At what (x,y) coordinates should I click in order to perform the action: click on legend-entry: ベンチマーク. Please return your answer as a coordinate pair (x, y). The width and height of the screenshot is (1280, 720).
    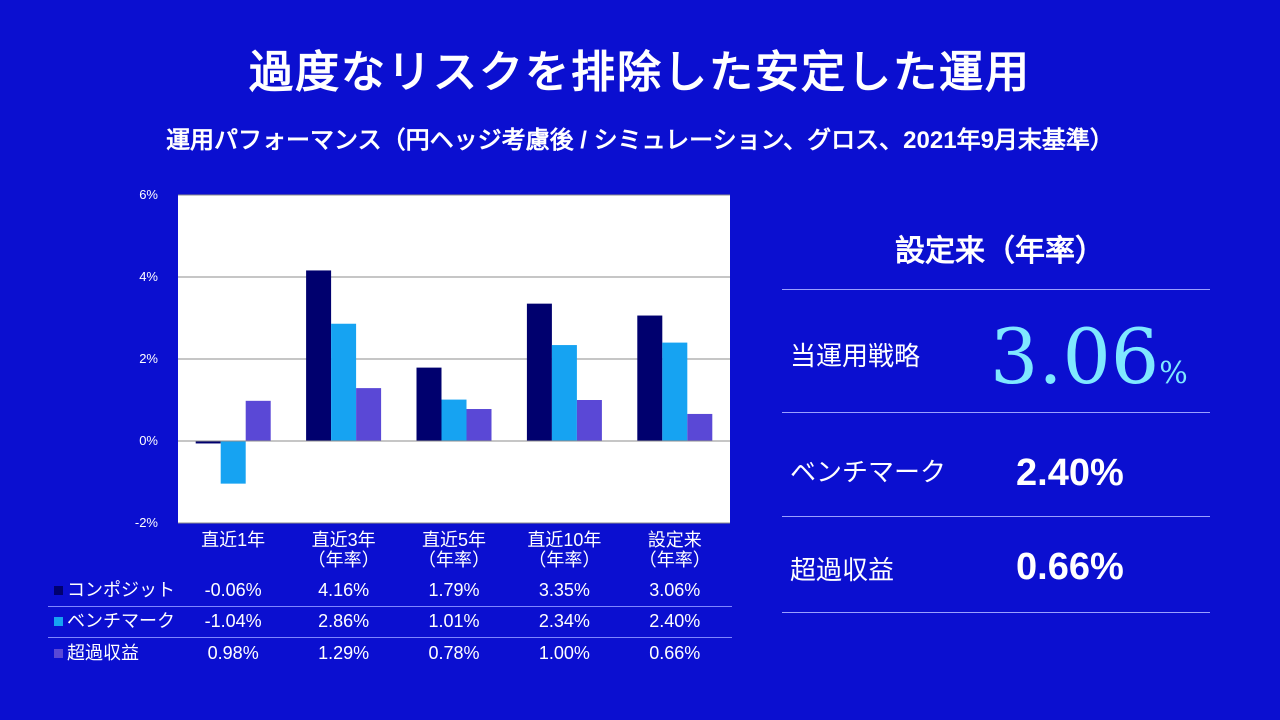
    Looking at the image, I should click on (114, 621).